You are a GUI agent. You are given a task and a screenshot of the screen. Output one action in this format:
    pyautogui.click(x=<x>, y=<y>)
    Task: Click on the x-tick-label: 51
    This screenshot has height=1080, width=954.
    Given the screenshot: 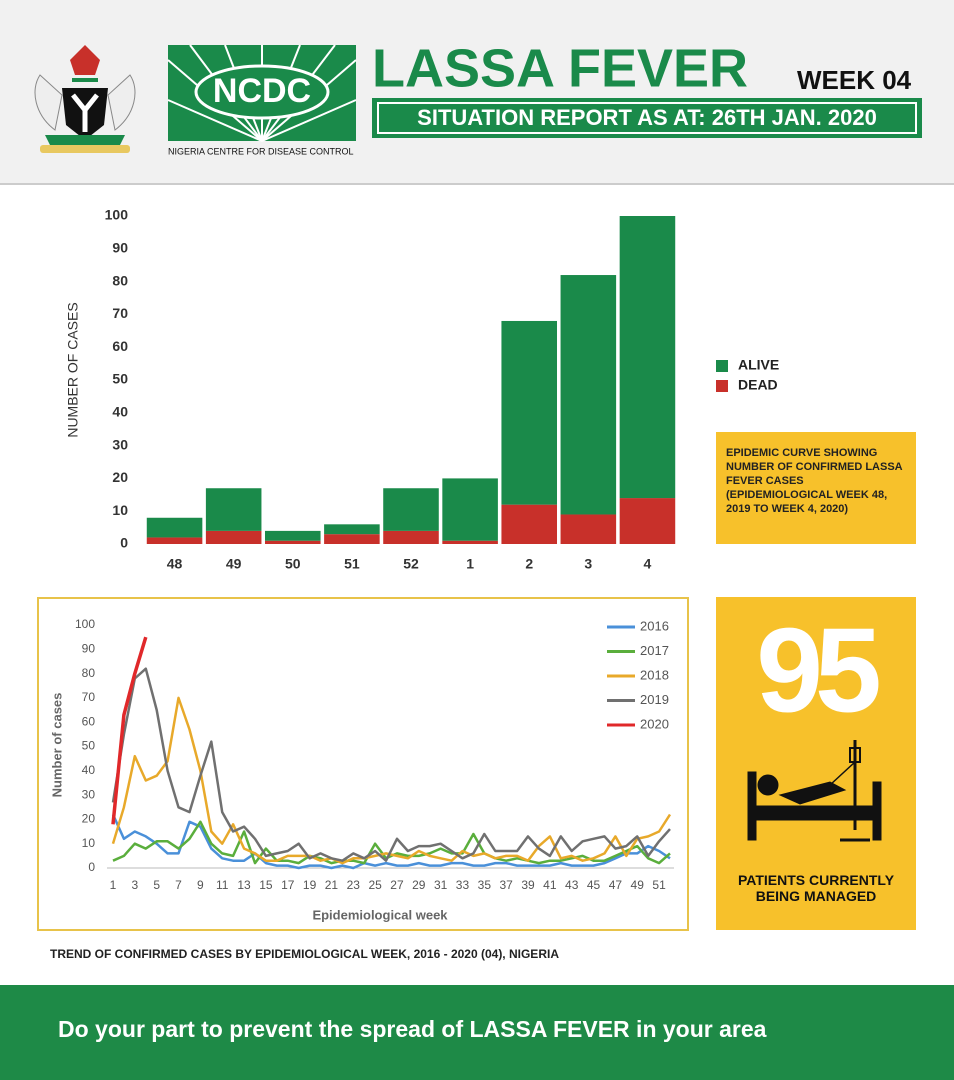 What is the action you would take?
    pyautogui.click(x=352, y=564)
    